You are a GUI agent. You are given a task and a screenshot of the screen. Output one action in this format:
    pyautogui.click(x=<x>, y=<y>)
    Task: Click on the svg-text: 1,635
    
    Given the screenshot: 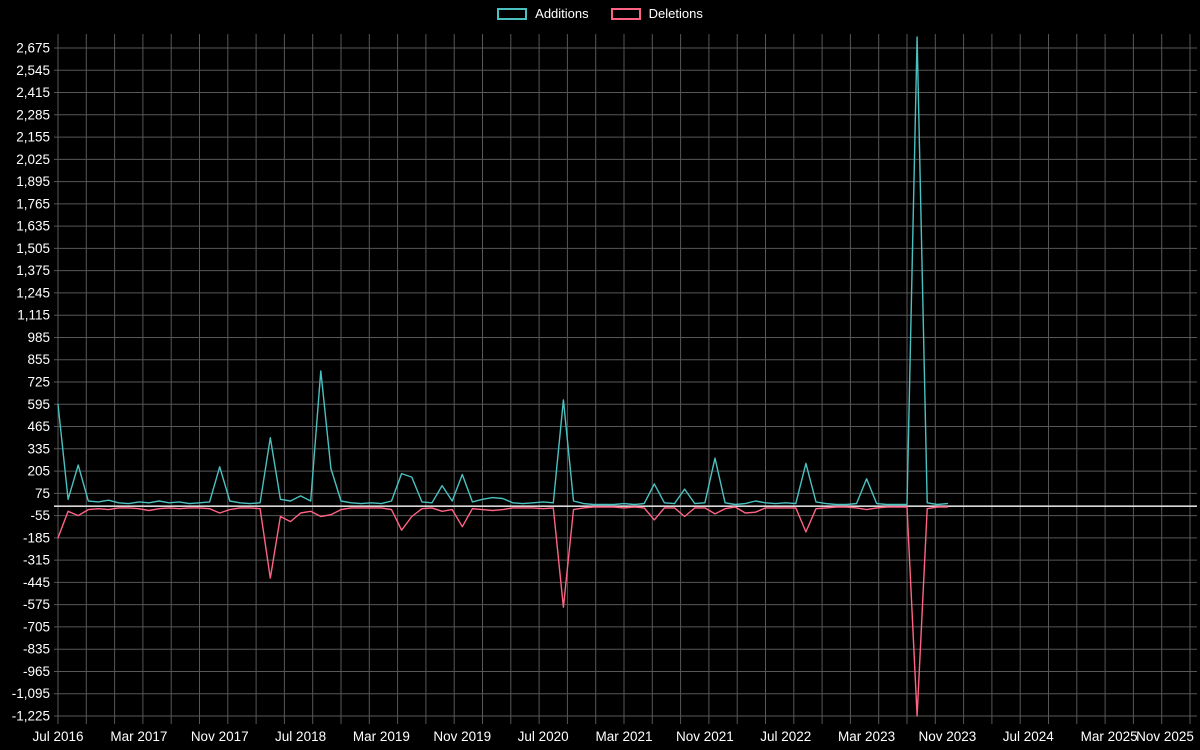 What is the action you would take?
    pyautogui.click(x=33, y=226)
    